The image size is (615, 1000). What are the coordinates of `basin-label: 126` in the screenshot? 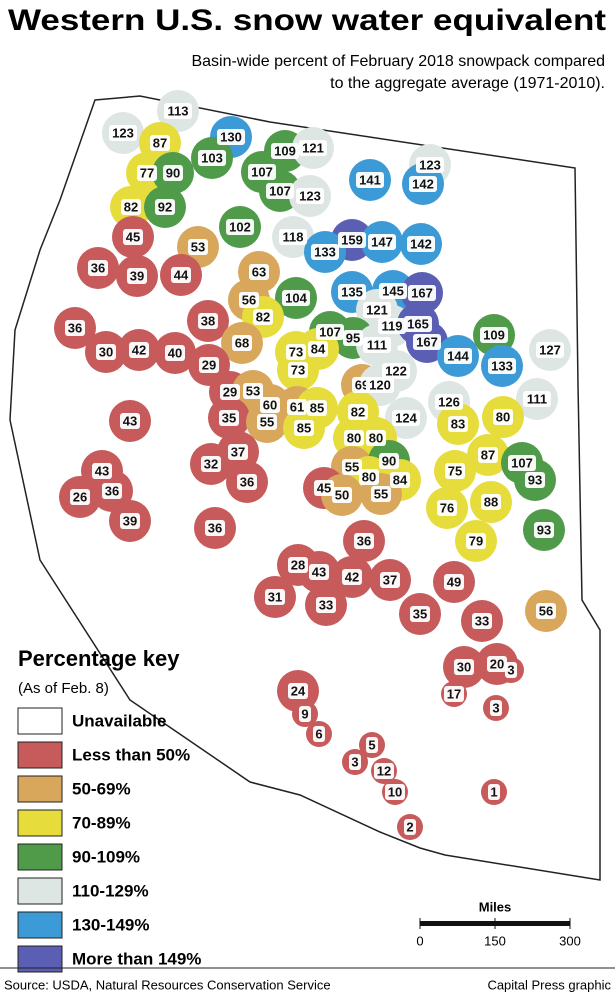 It's located at (449, 401).